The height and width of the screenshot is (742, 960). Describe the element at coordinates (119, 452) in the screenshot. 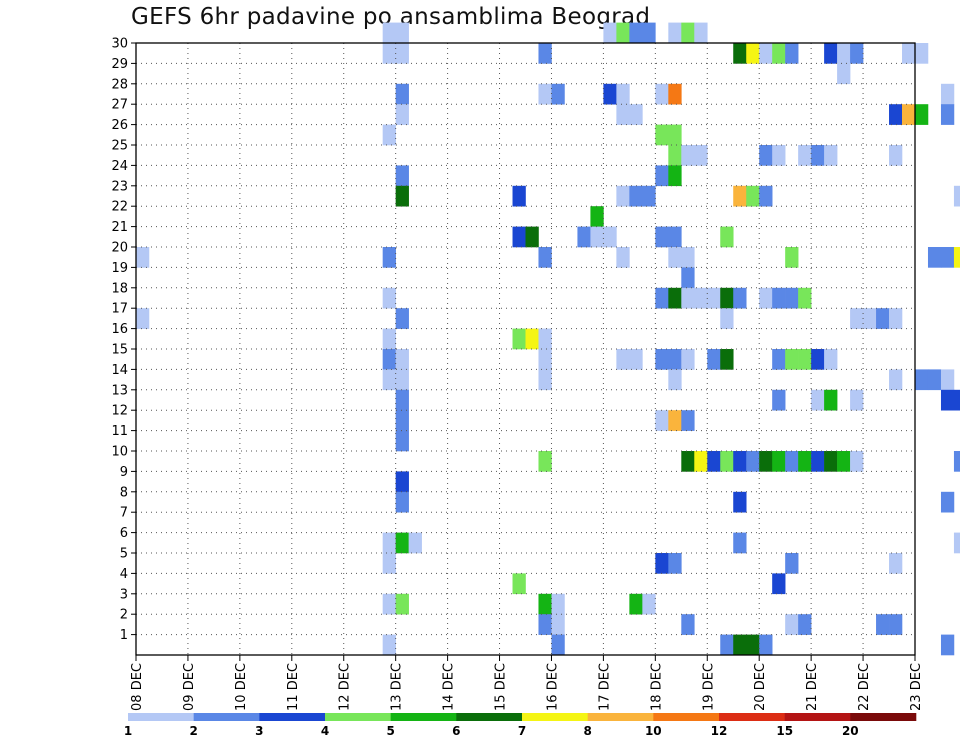

I see `y-tick-label: 10` at that location.